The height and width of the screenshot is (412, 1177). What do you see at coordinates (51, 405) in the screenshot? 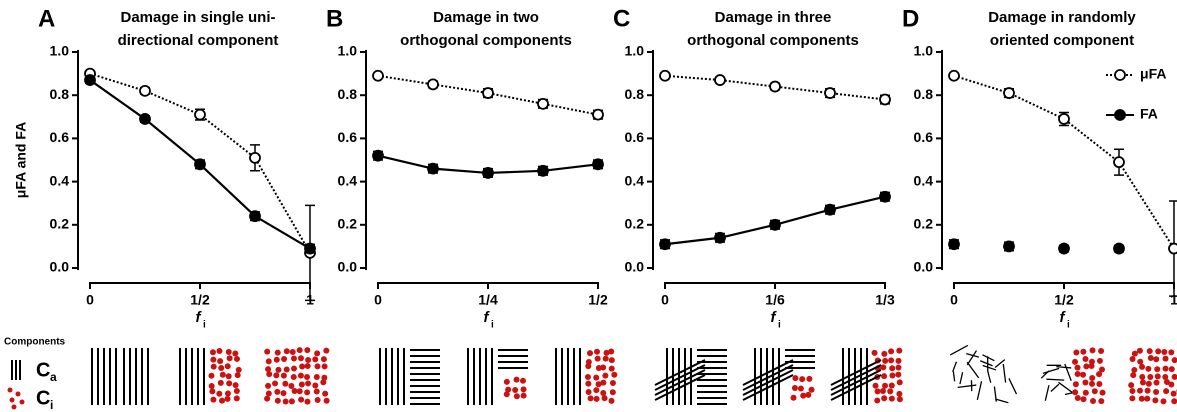
I see `key-subscript: i` at bounding box center [51, 405].